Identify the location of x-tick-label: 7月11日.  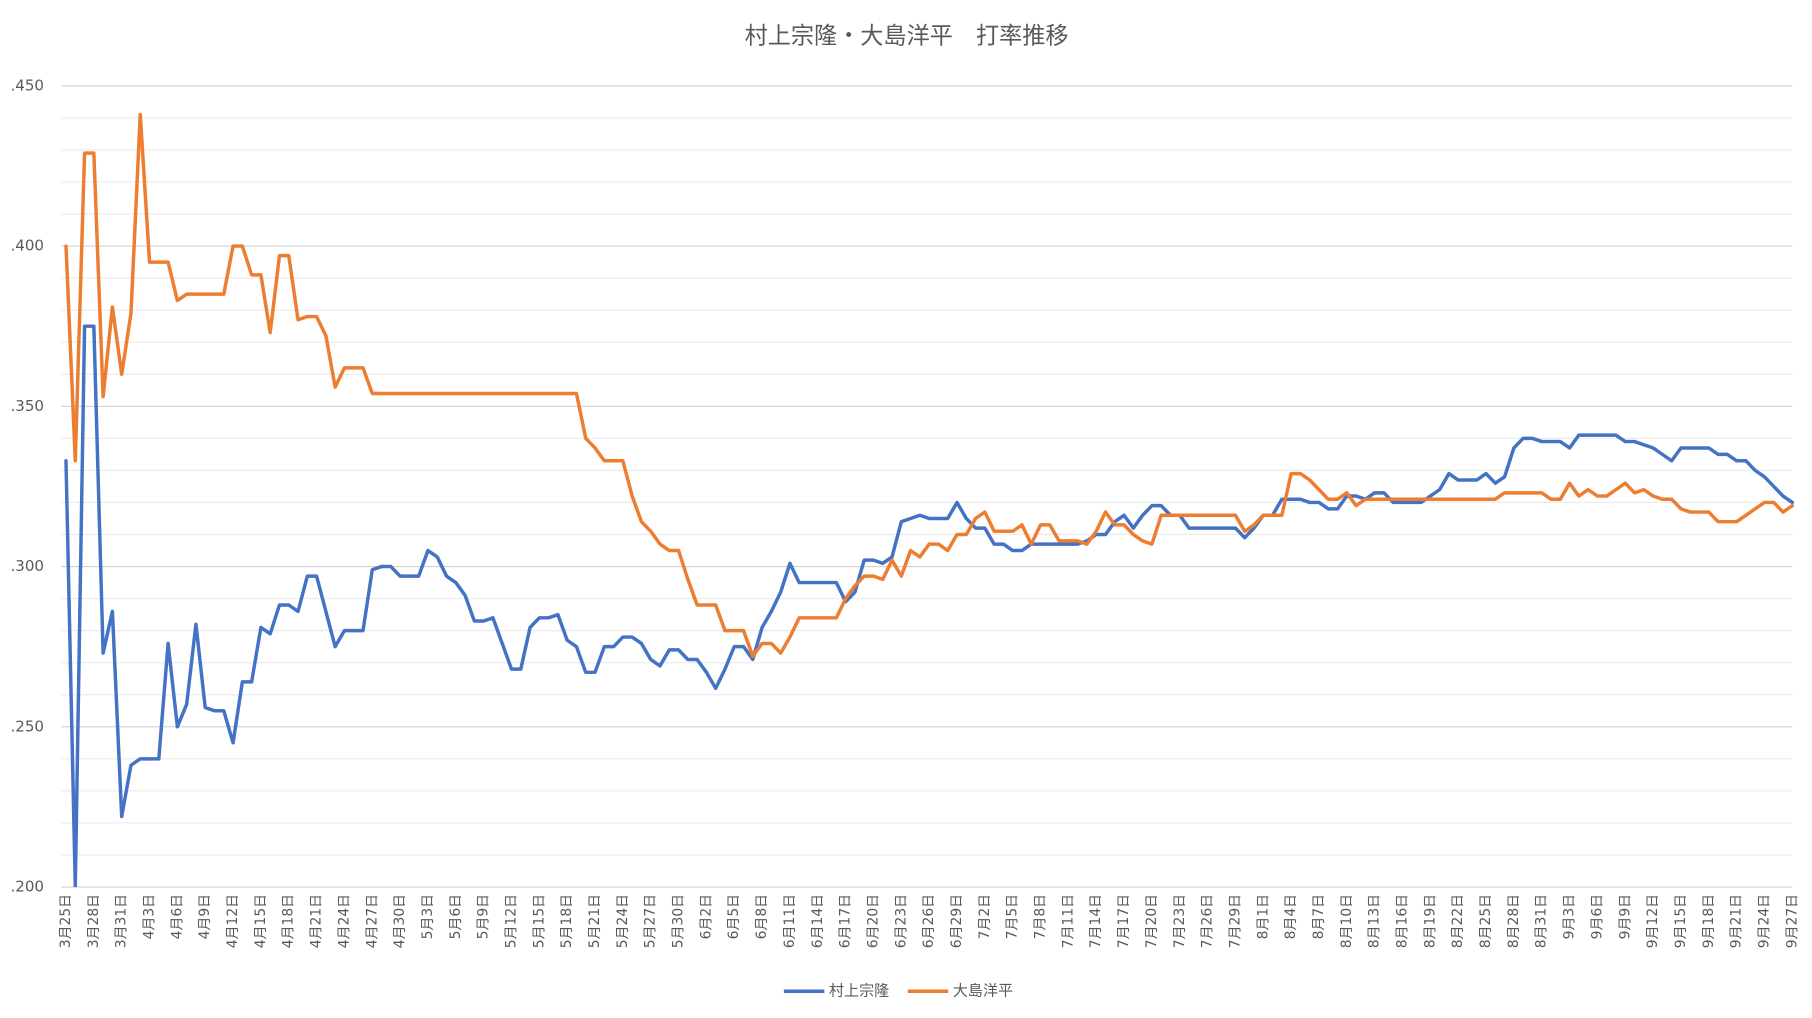
(1068, 921).